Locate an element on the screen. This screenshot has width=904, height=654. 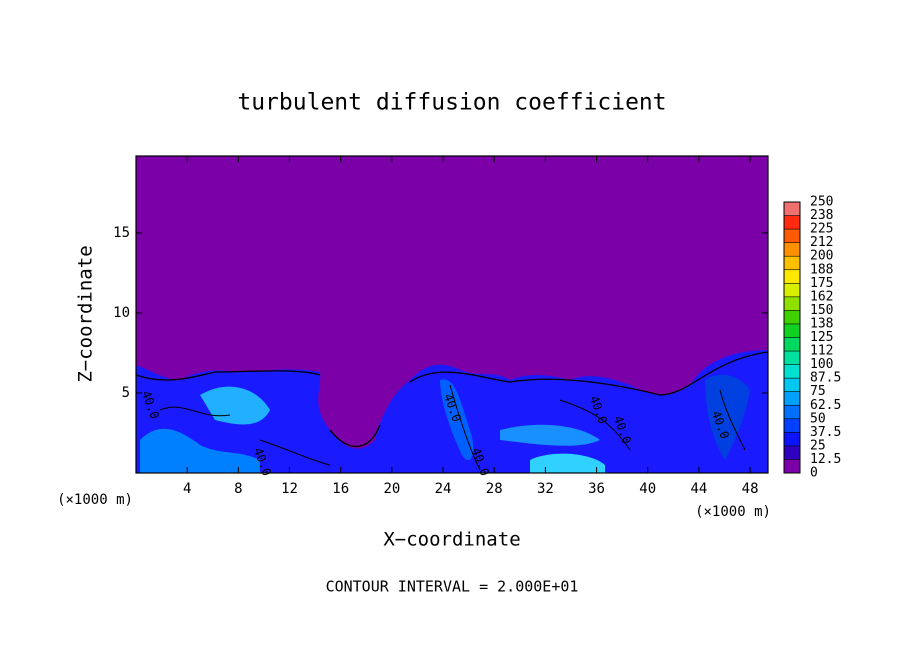
colorbar-label: 162 is located at coordinates (821, 296).